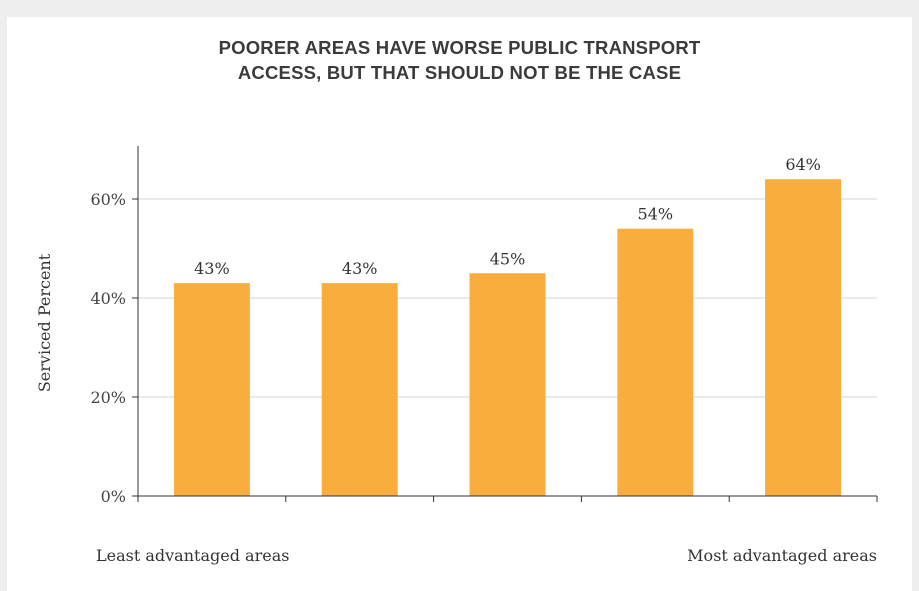 Image resolution: width=919 pixels, height=591 pixels. What do you see at coordinates (192, 555) in the screenshot?
I see `x-label-least-advantaged: Least advantaged areas` at bounding box center [192, 555].